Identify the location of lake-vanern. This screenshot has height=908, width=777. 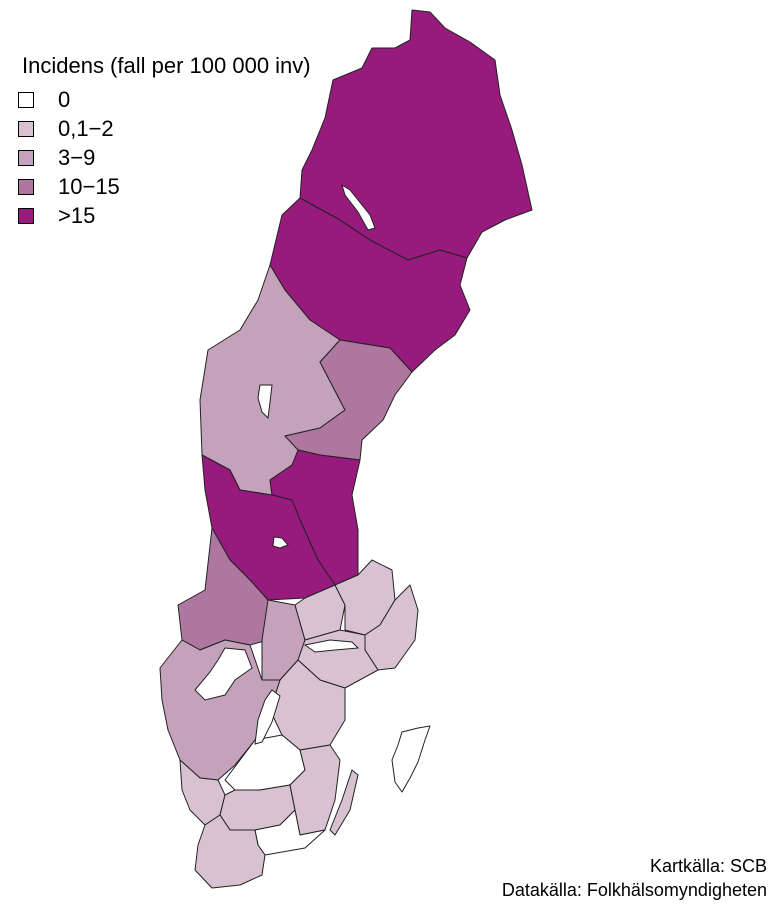
(223, 674).